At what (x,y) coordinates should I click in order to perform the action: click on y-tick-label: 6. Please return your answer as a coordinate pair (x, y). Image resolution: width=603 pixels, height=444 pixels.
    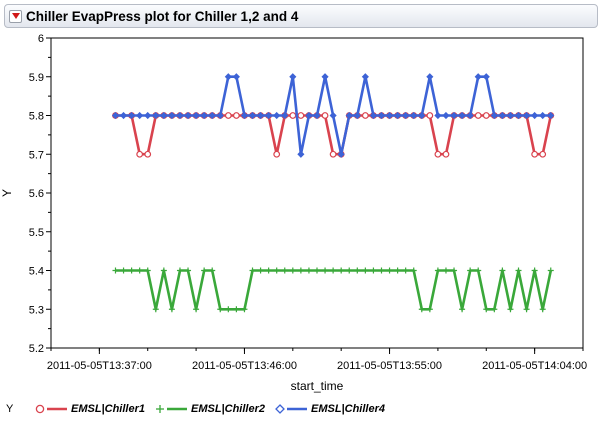
    Looking at the image, I should click on (41, 39).